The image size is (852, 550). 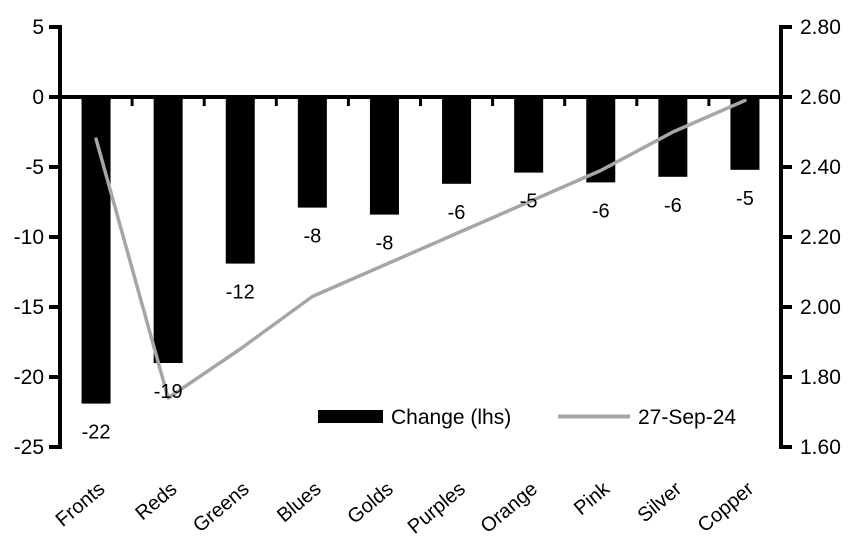 I want to click on x-axis-label-reds: Reds, so click(x=156, y=501).